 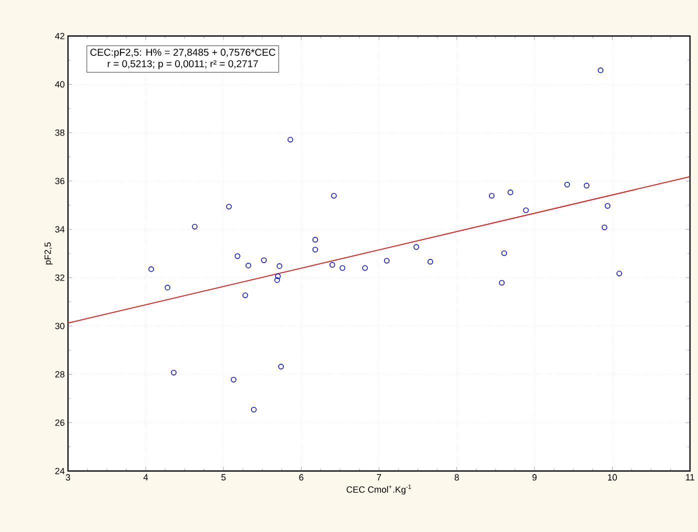 I want to click on x-tick-label: 5, so click(x=223, y=477).